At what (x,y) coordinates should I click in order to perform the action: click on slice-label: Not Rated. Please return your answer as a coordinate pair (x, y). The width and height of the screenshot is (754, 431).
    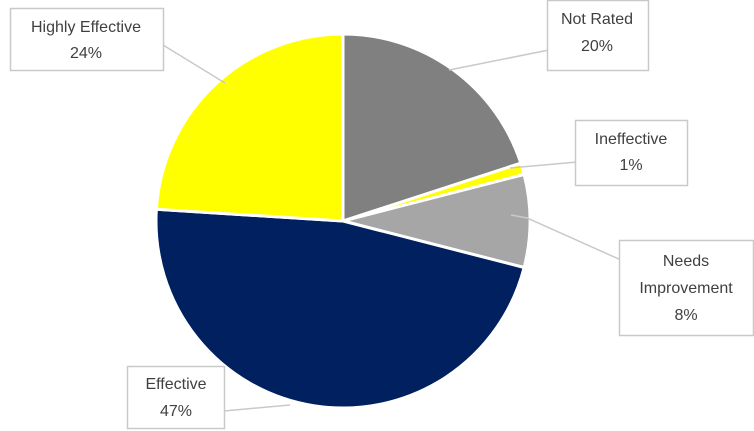
    Looking at the image, I should click on (597, 19).